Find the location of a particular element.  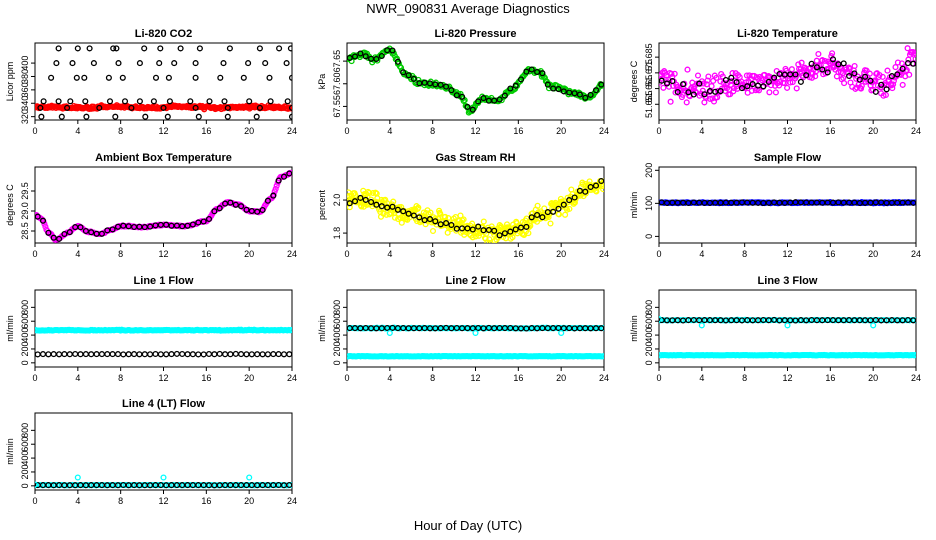

y-axis-label: degrees C is located at coordinates (10, 205).